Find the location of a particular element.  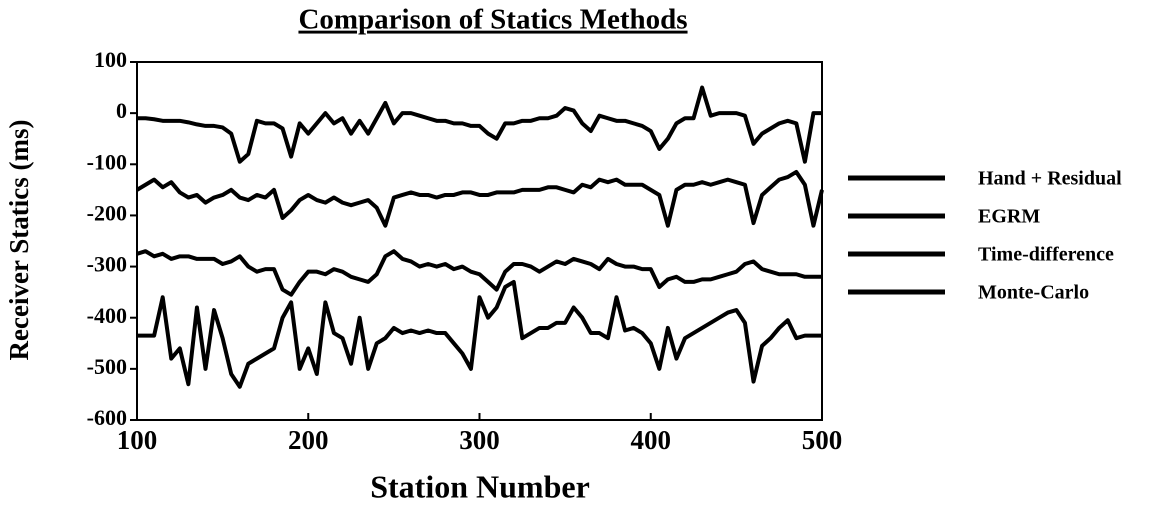

y-axis-label: Receiver Statics (ms) is located at coordinates (19, 240).